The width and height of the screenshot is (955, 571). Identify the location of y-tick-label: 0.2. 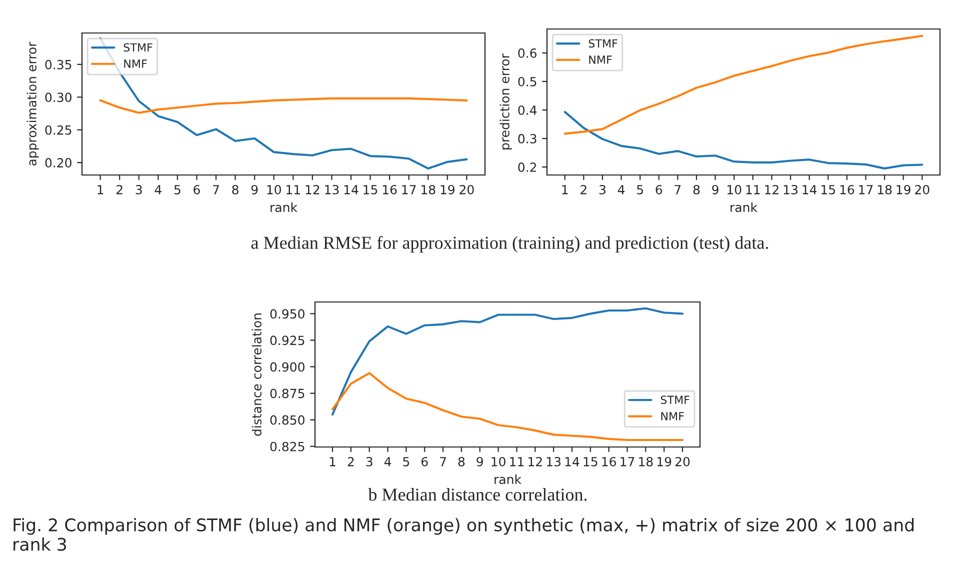
(527, 167).